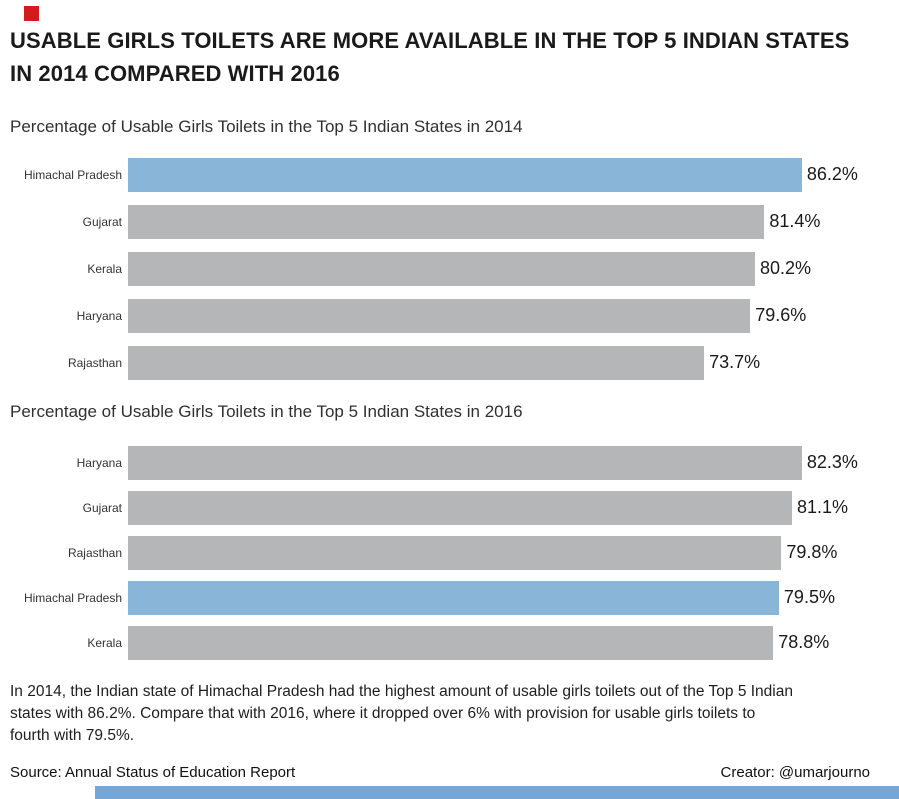 This screenshot has height=799, width=899. I want to click on value-label: 81.1%, so click(823, 507).